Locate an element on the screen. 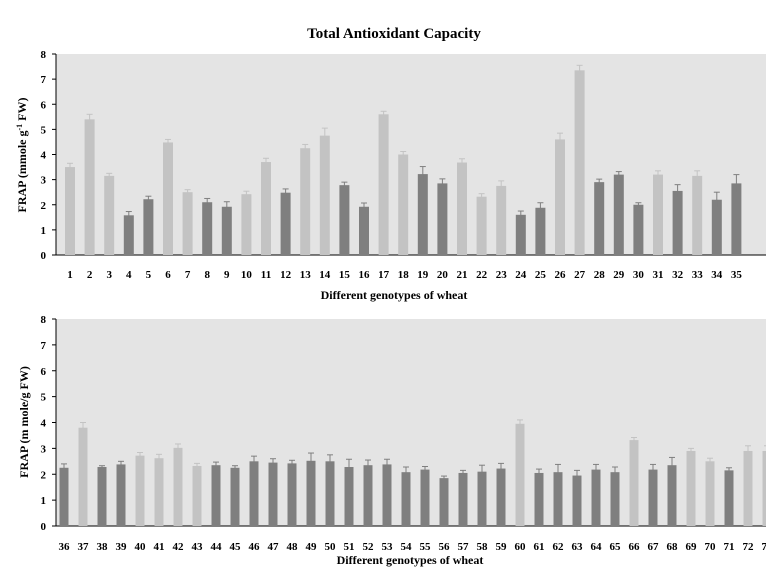  x-tick-label: 11 is located at coordinates (266, 275).